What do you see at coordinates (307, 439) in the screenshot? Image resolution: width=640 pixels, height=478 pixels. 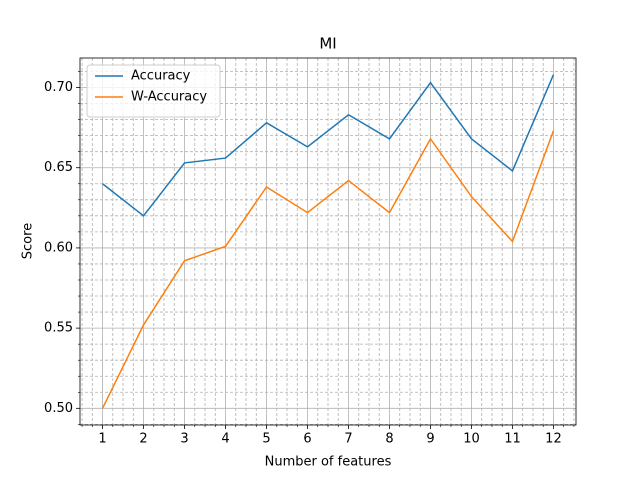 I see `x-tick-label: 6` at bounding box center [307, 439].